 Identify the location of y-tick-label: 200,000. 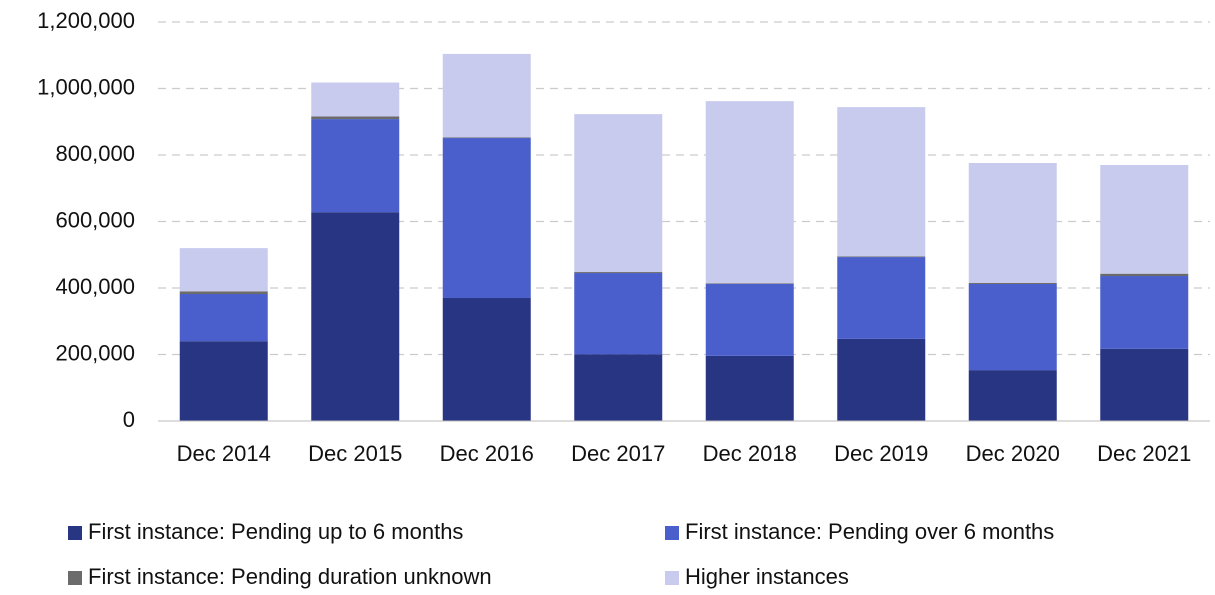
(95, 352).